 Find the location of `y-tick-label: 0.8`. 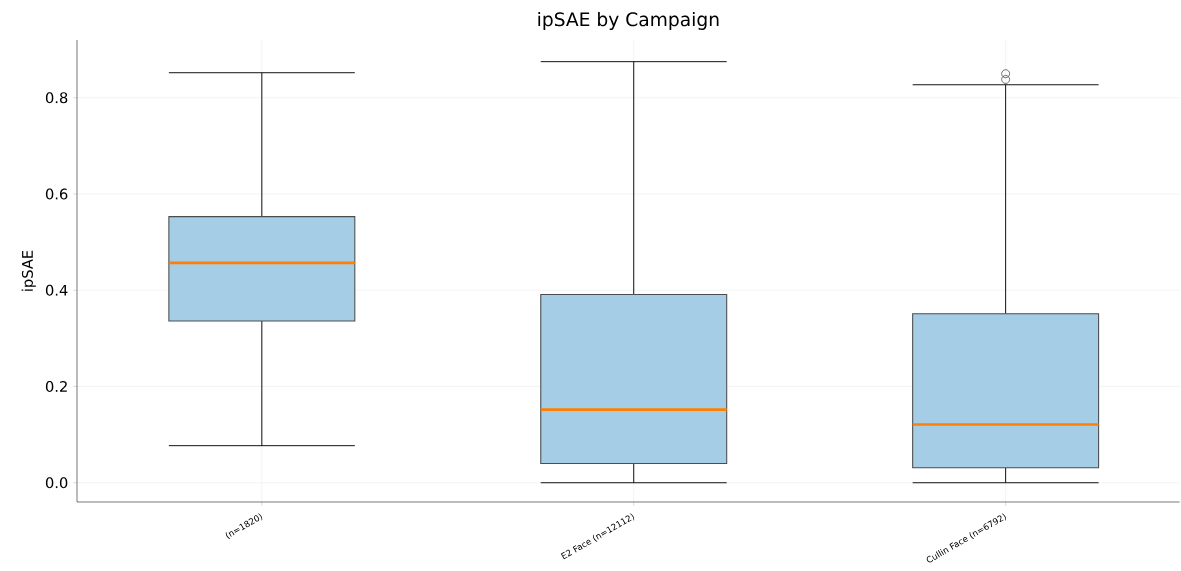

y-tick-label: 0.8 is located at coordinates (56, 98).